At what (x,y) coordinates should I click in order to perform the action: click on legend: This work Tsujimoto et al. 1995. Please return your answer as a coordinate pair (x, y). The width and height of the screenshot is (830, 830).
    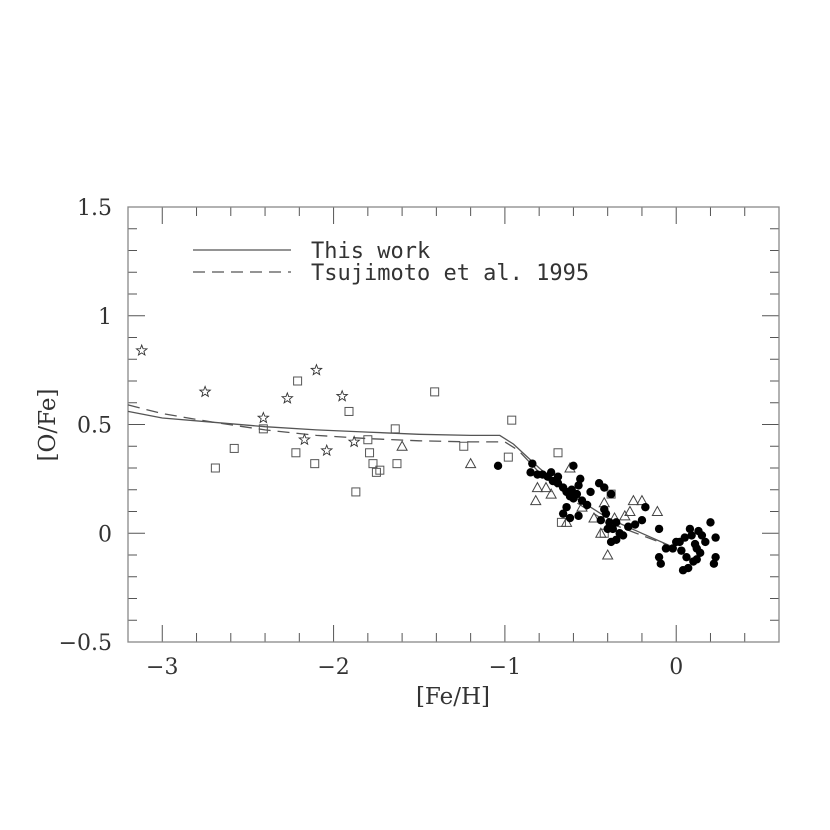
    Looking at the image, I should click on (391, 262).